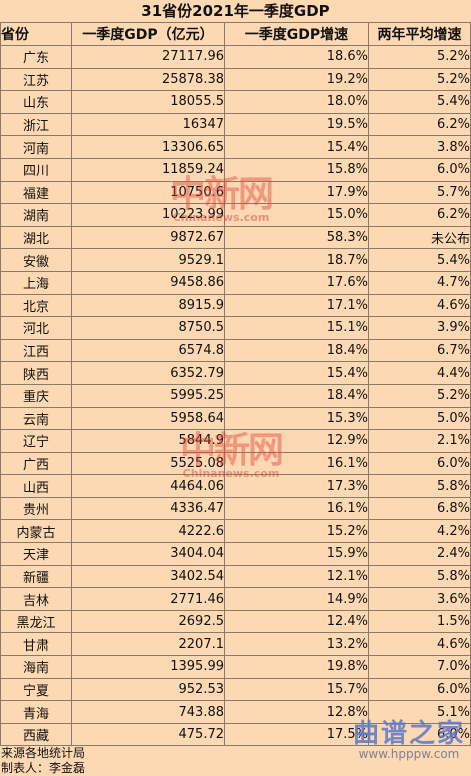  I want to click on cell-two-year: 4.7%, so click(419, 282).